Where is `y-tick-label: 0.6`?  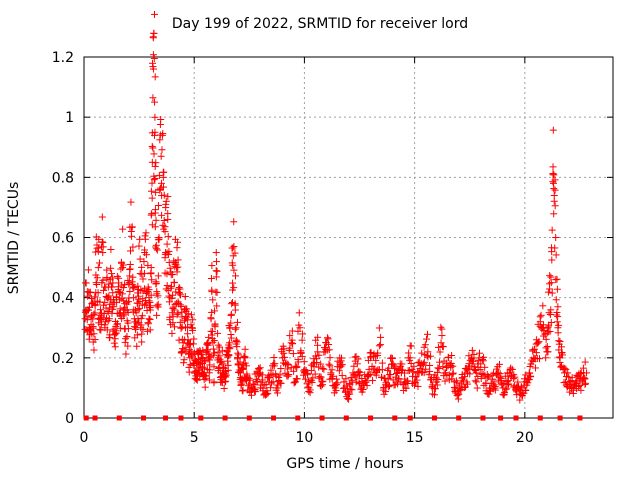
y-tick-label: 0.6 is located at coordinates (63, 239).